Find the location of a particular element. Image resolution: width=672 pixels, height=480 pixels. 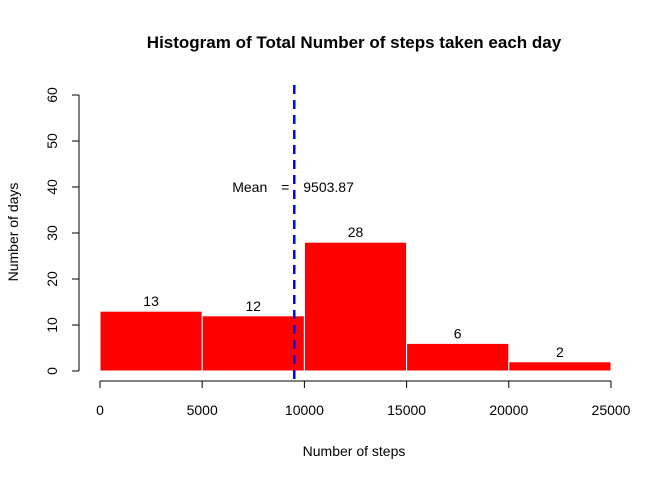

mean-label-value: 9503.87 is located at coordinates (328, 187).